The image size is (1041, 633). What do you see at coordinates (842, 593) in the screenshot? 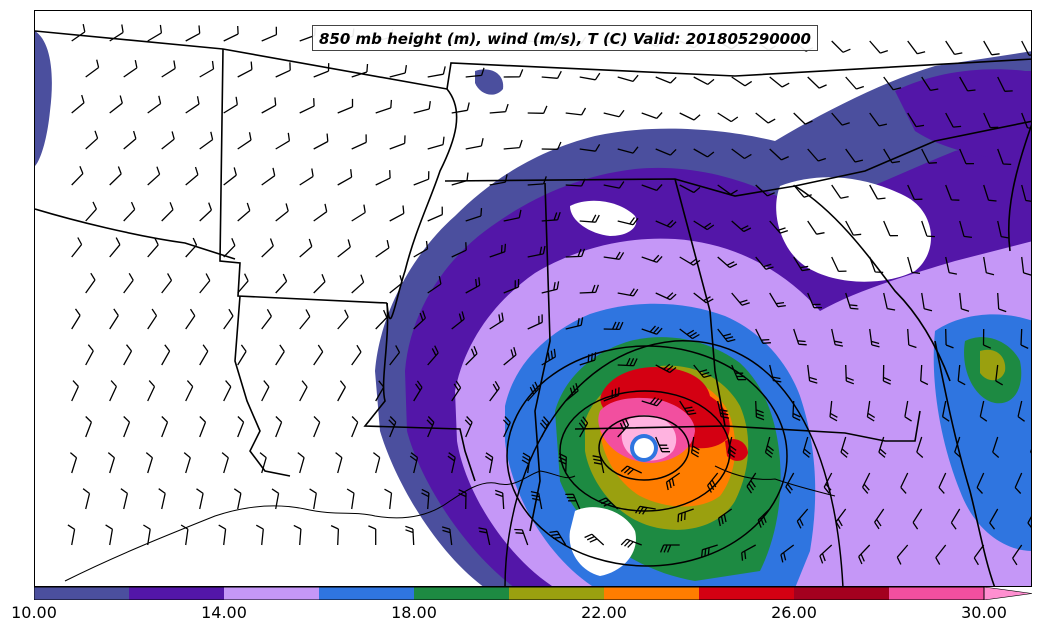
I see `colorbar-cell` at bounding box center [842, 593].